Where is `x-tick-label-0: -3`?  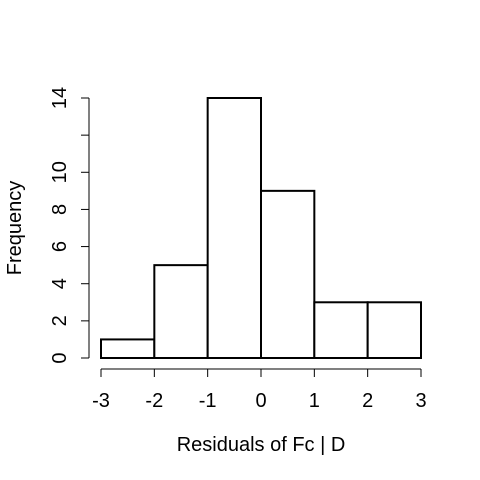 x-tick-label-0: -3 is located at coordinates (101, 401).